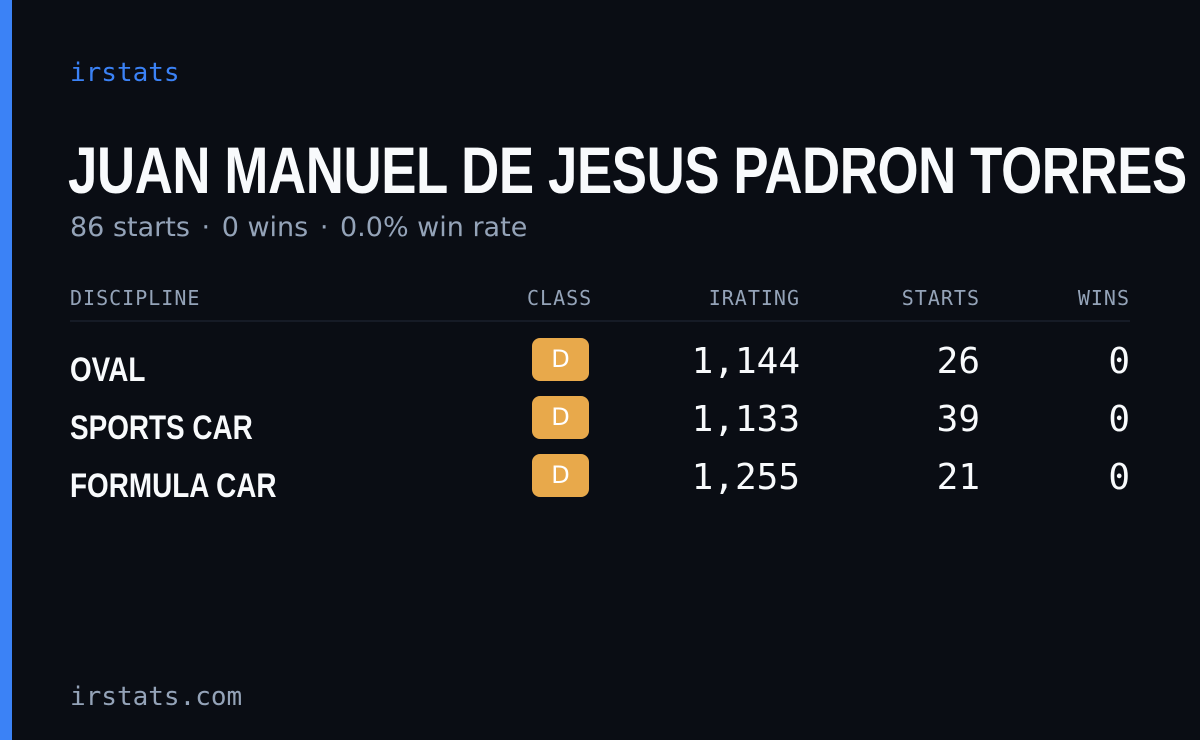  What do you see at coordinates (265, 227) in the screenshot?
I see `summary-wins: 0 wins` at bounding box center [265, 227].